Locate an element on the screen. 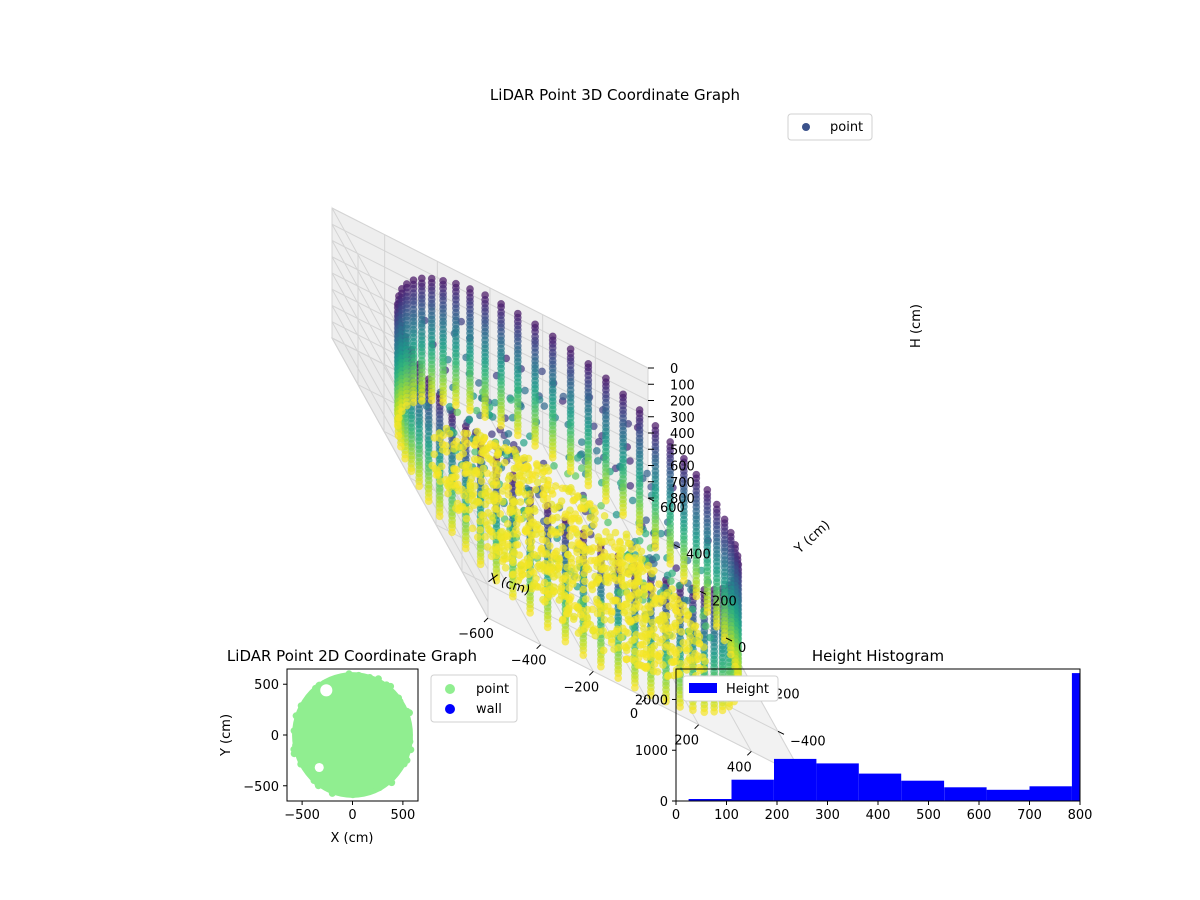 The image size is (1200, 900). tick-label-hist-x: 600 is located at coordinates (979, 815).